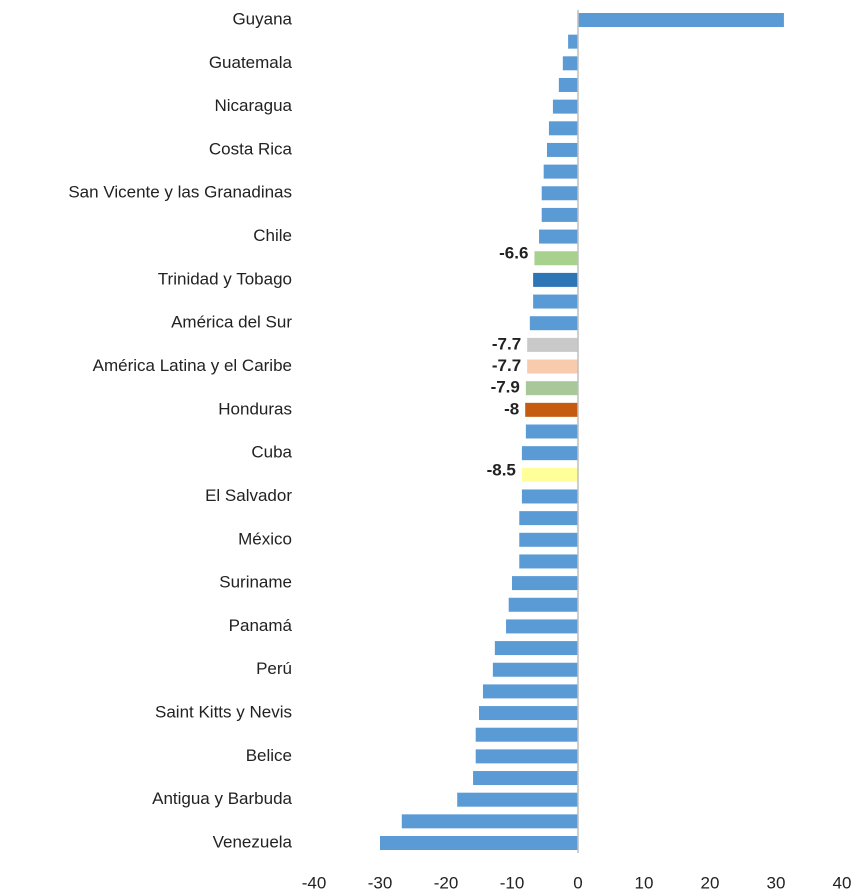 This screenshot has width=859, height=896. Describe the element at coordinates (314, 882) in the screenshot. I see `x-tick-label: -40` at that location.